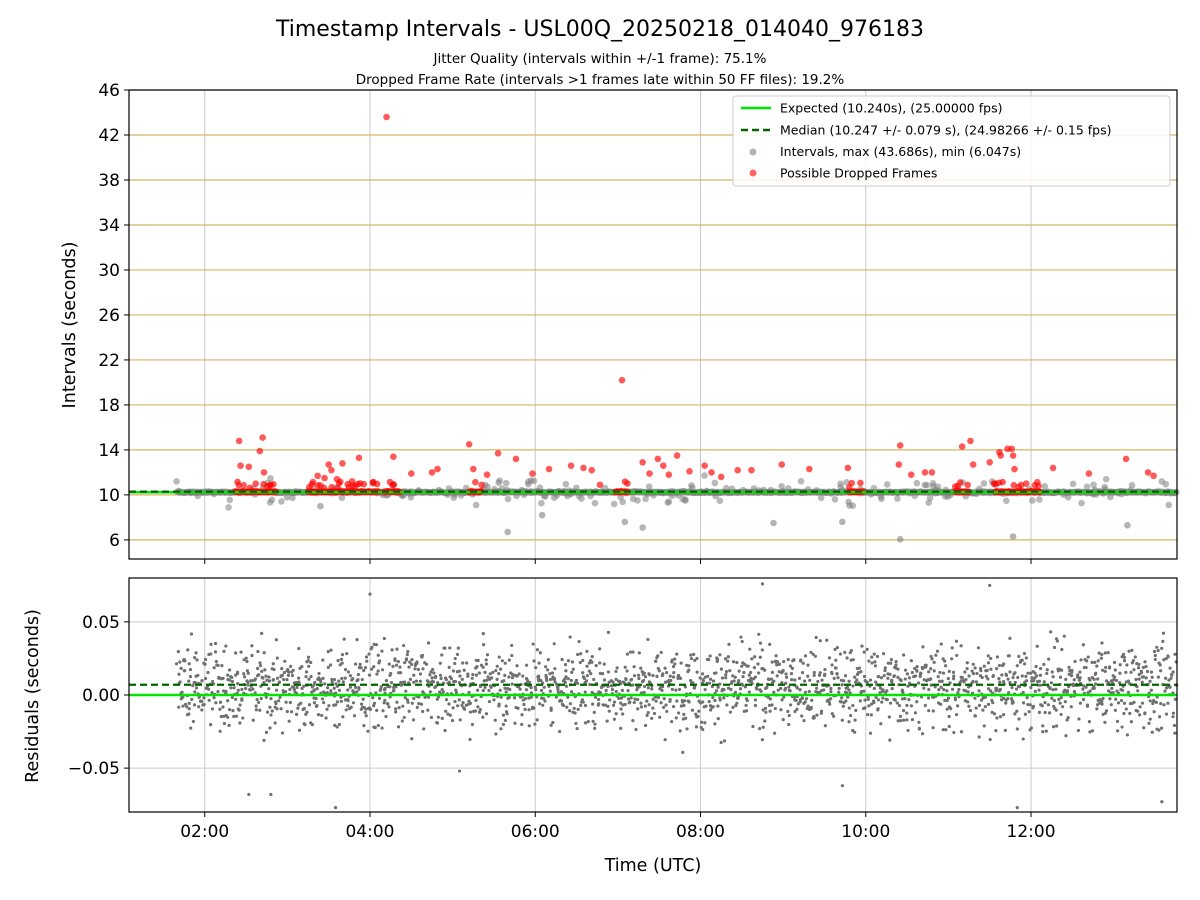  I want to click on bottom-plot-x-ticks: 02:00 04:00 06:00 08:00 10:00 12:00, so click(618, 827).